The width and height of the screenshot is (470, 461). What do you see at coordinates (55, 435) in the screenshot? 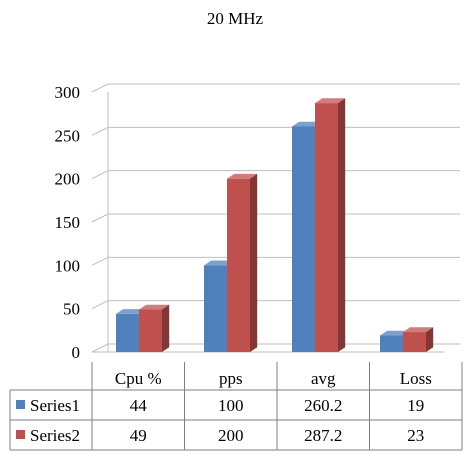
I see `legend-label: Series2` at bounding box center [55, 435].